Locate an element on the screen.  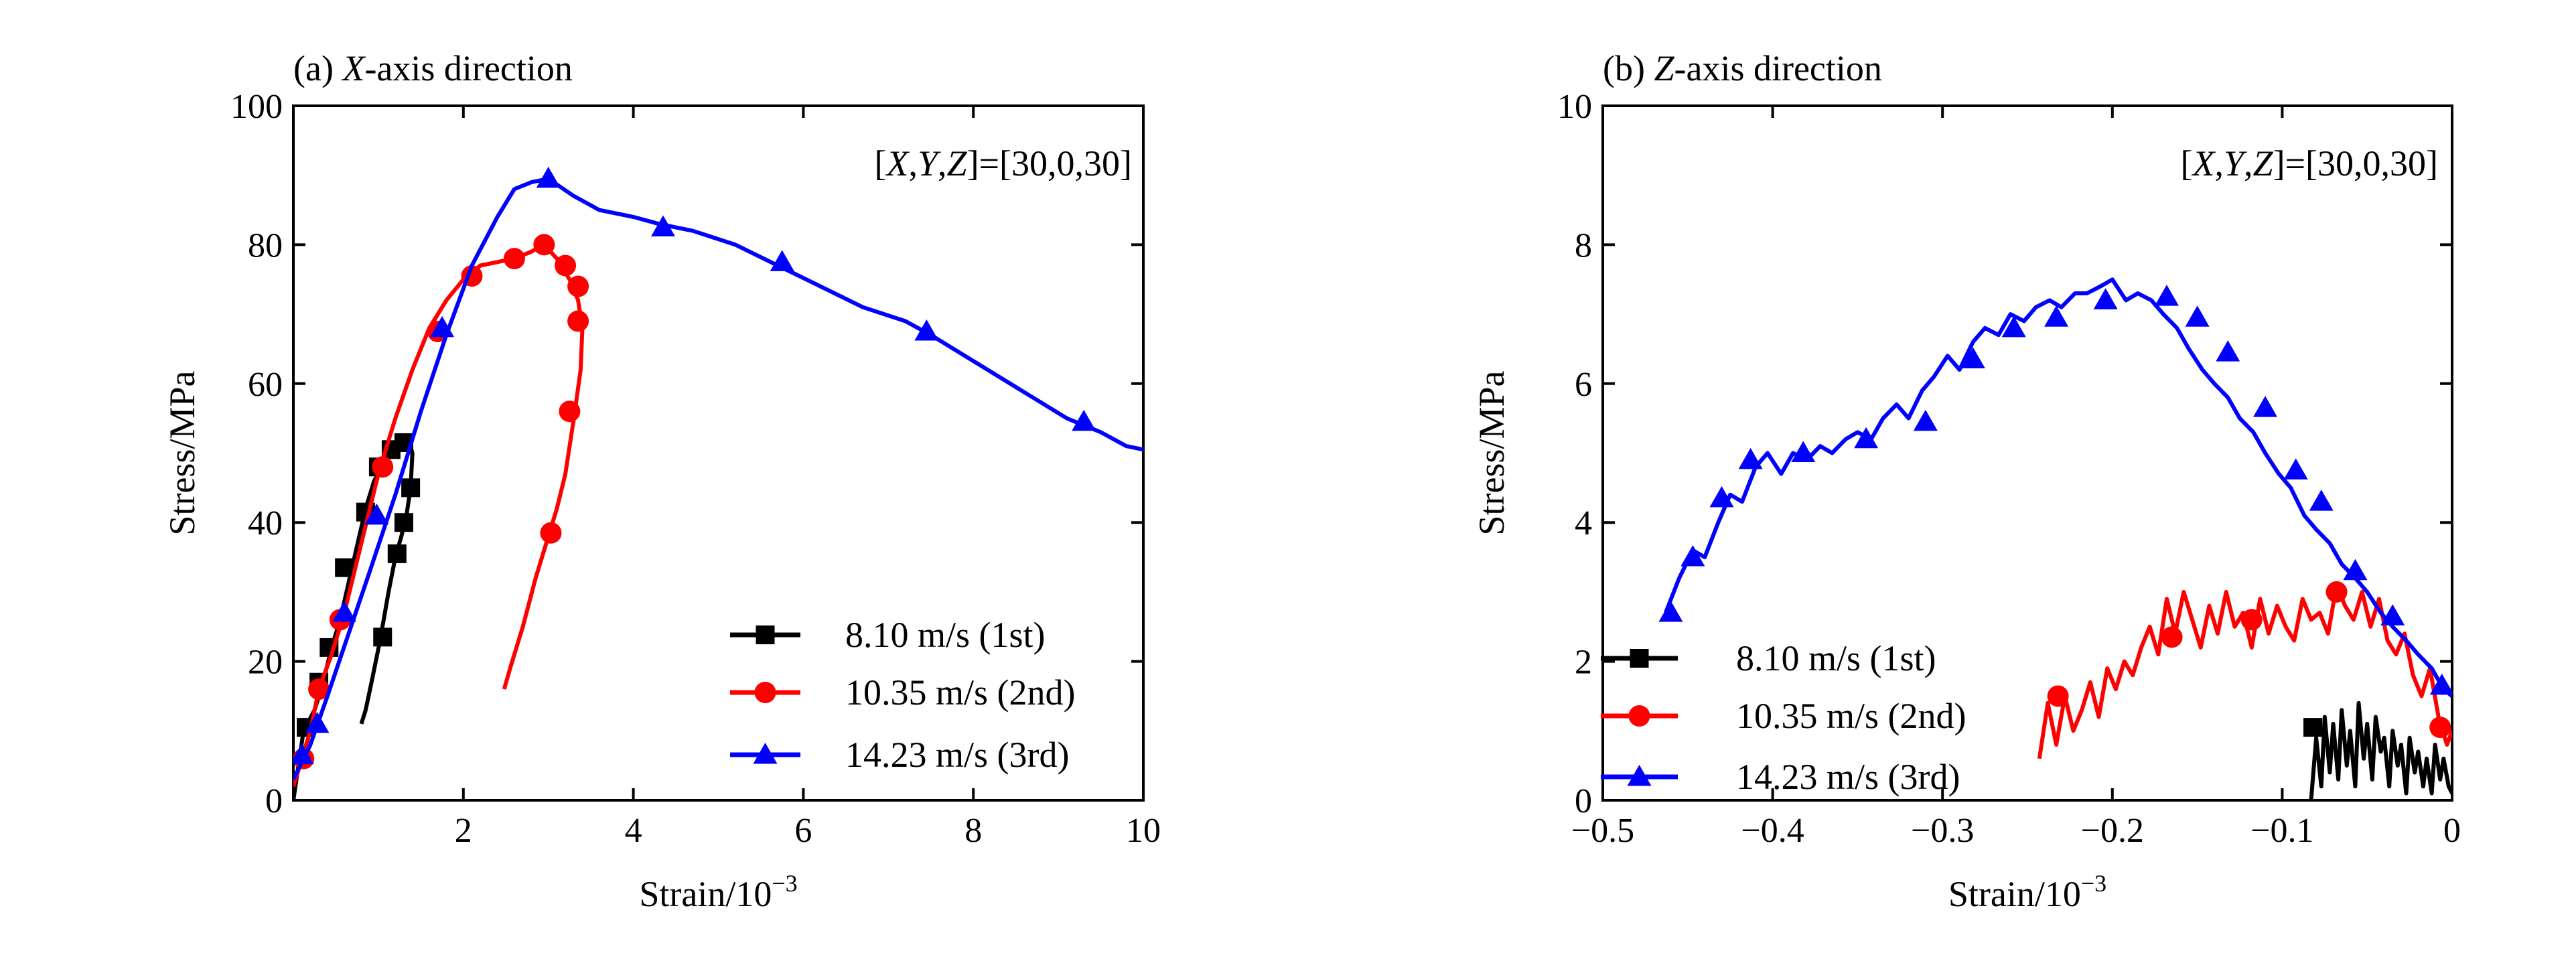
series-triangle is located at coordinates (2055, 487).